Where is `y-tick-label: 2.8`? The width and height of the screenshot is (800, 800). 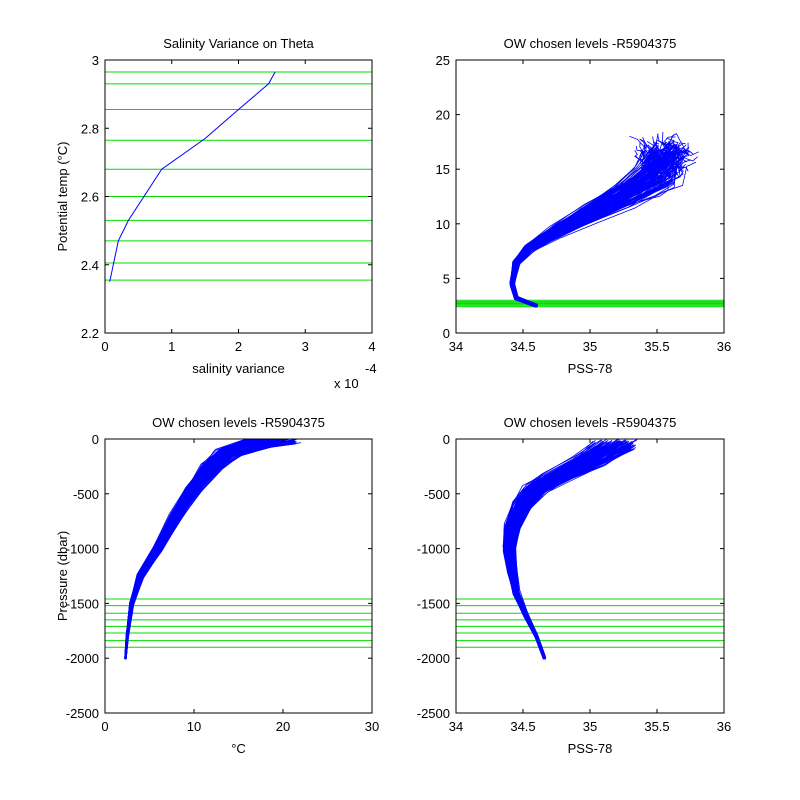 y-tick-label: 2.8 is located at coordinates (90, 128).